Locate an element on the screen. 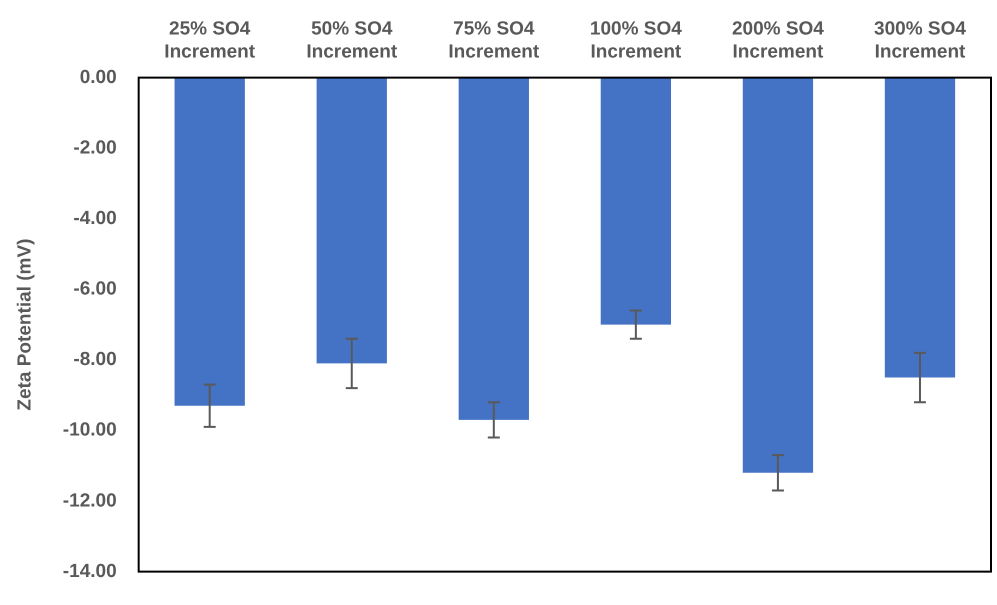 This screenshot has height=605, width=997. y-tick-label: -4.00 is located at coordinates (95, 218).